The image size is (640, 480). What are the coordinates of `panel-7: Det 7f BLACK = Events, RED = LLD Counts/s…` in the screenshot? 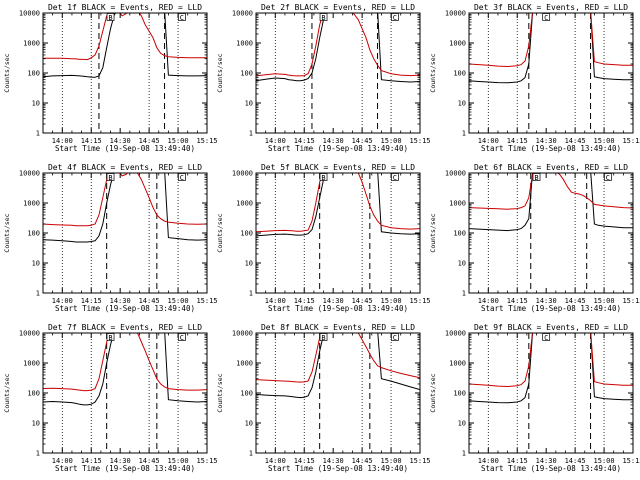 It's located at (110, 398).